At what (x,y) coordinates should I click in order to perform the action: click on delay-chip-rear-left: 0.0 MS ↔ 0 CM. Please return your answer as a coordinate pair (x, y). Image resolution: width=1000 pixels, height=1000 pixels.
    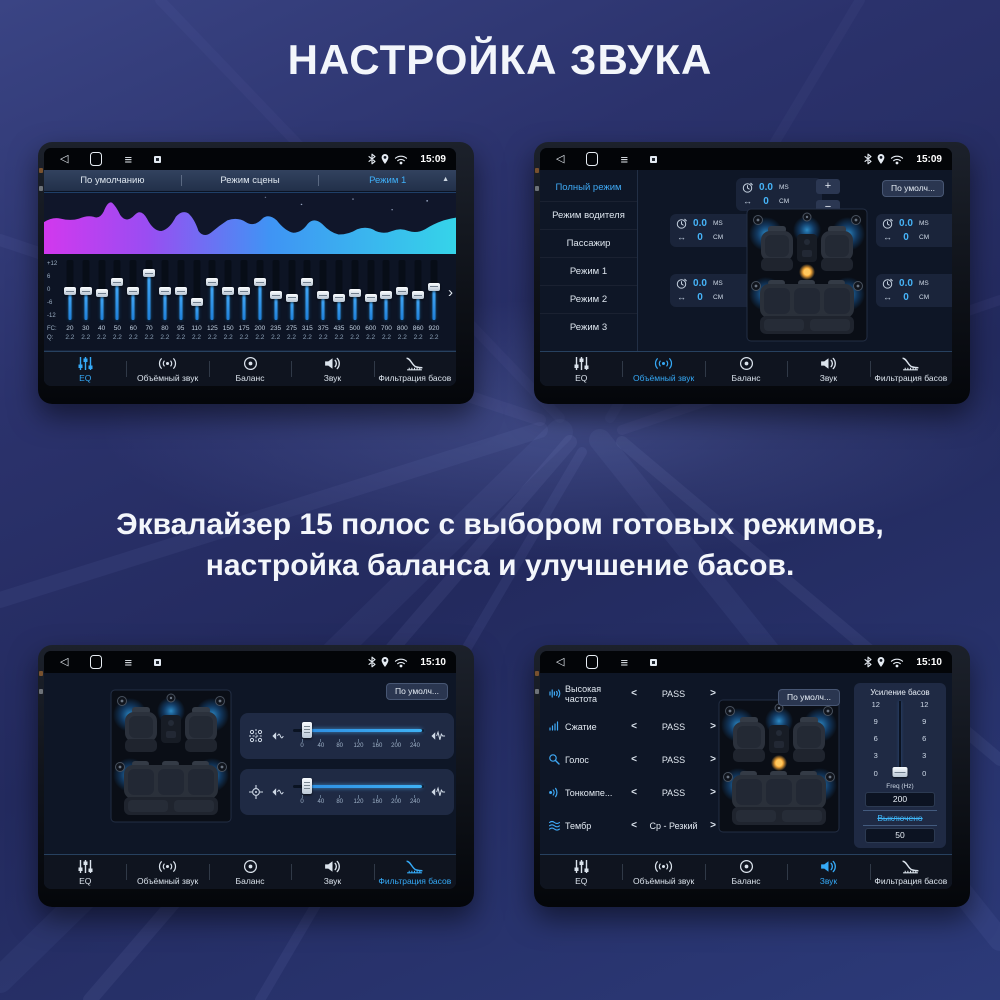
    Looking at the image, I should click on (713, 290).